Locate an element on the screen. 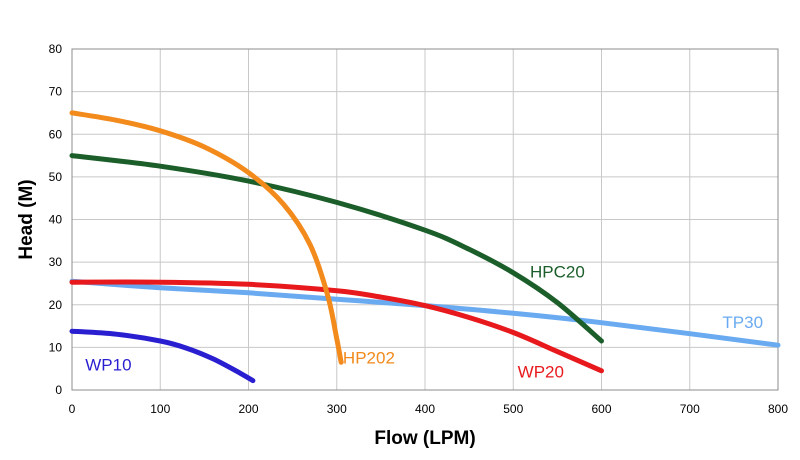 Image resolution: width=800 pixels, height=460 pixels. y-tick-label: 50 is located at coordinates (56, 177).